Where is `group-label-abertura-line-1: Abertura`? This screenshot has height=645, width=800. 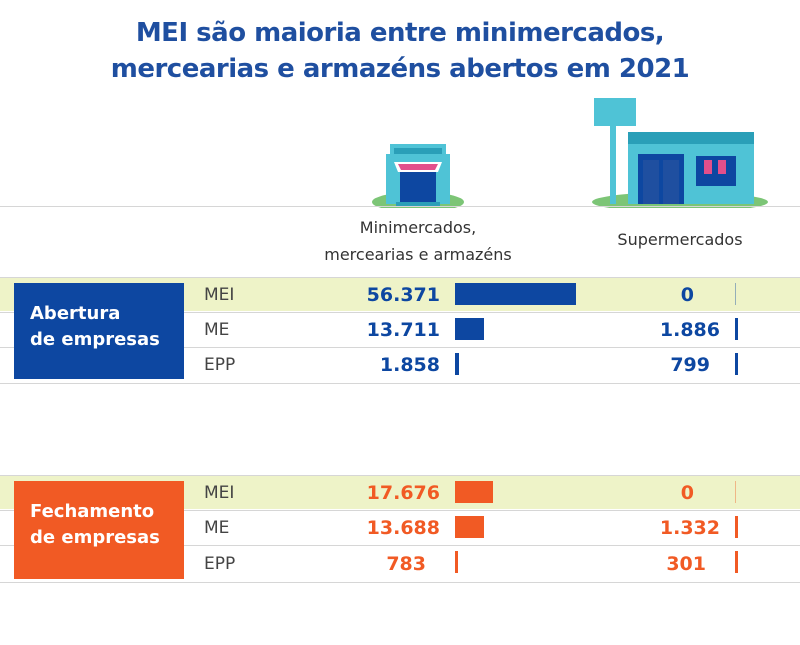
group-label-abertura-line-1: Abertura is located at coordinates (75, 313).